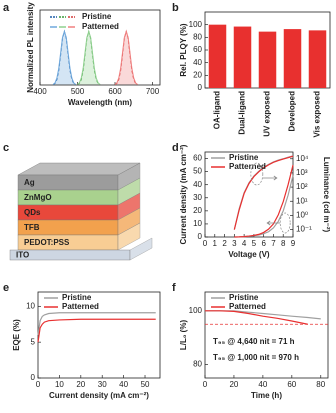  I want to click on panel-label: e, so click(6, 288).